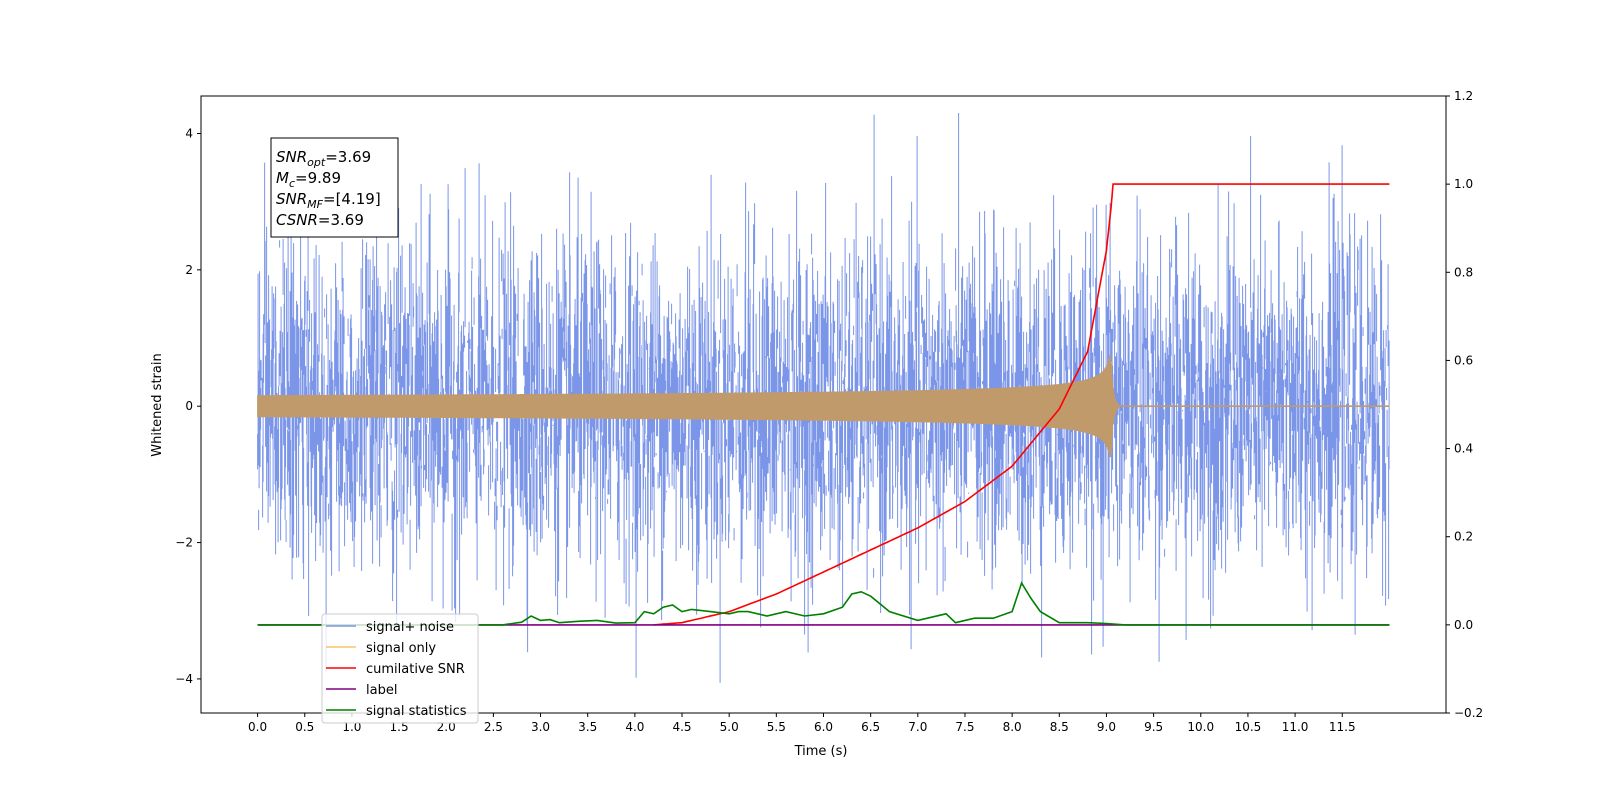 This screenshot has width=1600, height=804. Describe the element at coordinates (681, 727) in the screenshot. I see `x-tick-label: 4.5` at that location.